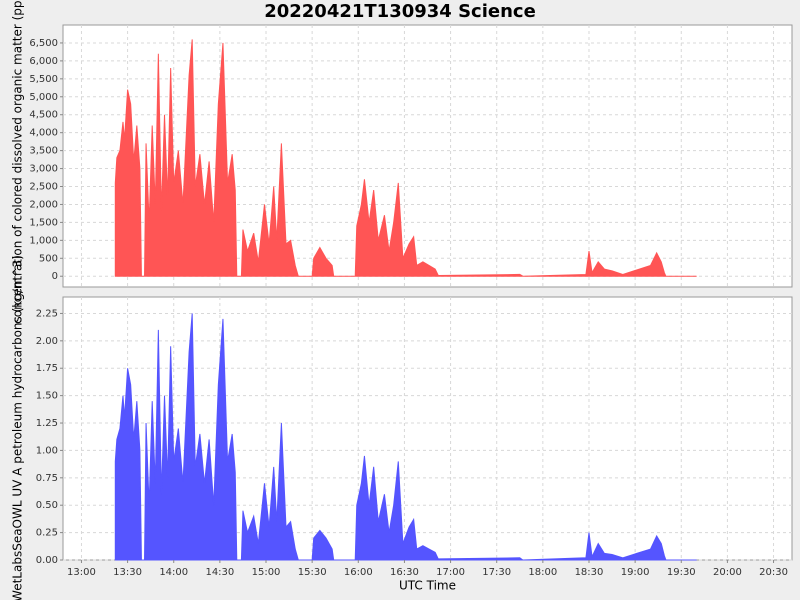  Describe the element at coordinates (266, 572) in the screenshot. I see `x-tick-label: 15:00` at that location.